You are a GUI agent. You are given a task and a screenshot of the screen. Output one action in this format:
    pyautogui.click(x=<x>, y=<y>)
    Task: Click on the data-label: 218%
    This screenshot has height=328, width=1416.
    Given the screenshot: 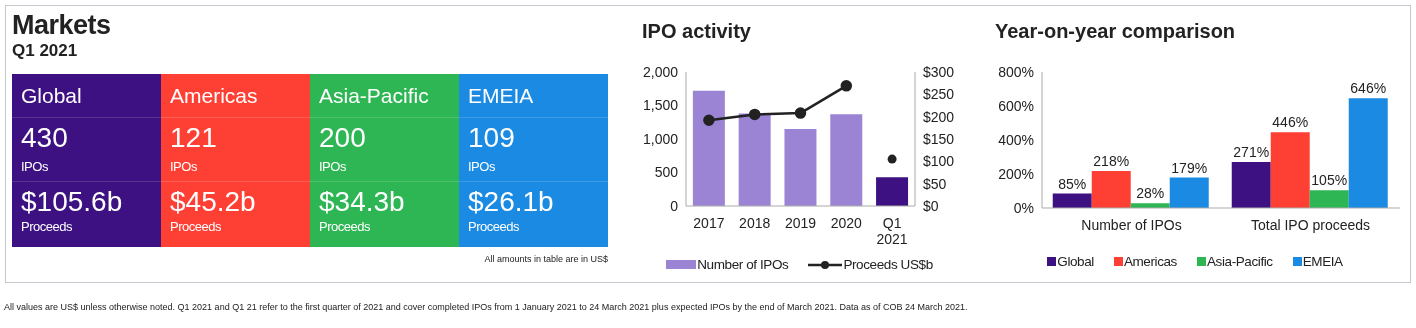 What is the action you would take?
    pyautogui.click(x=1111, y=160)
    